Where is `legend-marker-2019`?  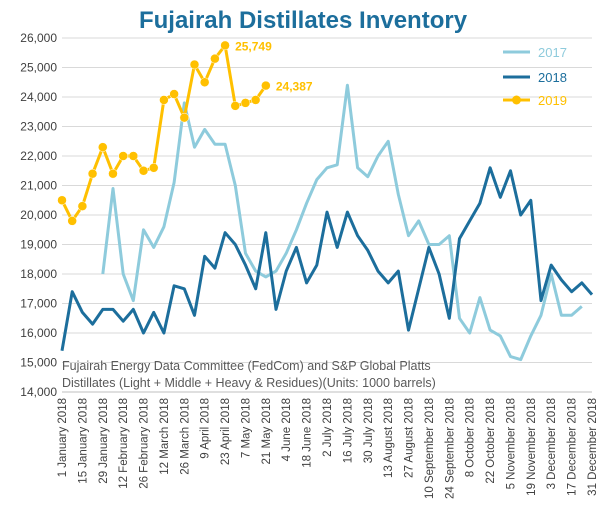 legend-marker-2019 is located at coordinates (516, 100).